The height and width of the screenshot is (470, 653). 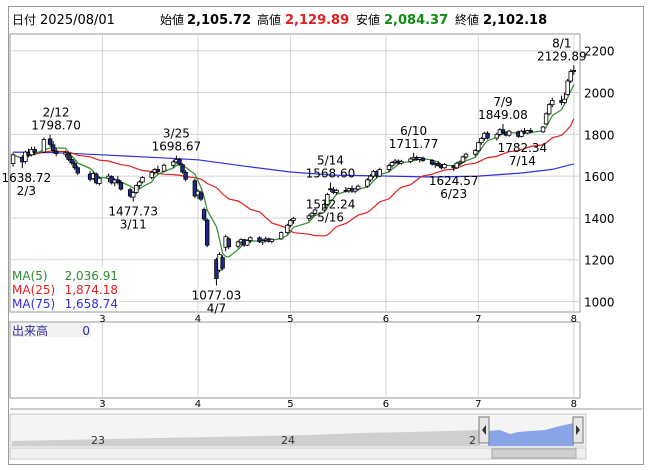 What do you see at coordinates (534, 453) in the screenshot?
I see `scrollbar-thumb` at bounding box center [534, 453].